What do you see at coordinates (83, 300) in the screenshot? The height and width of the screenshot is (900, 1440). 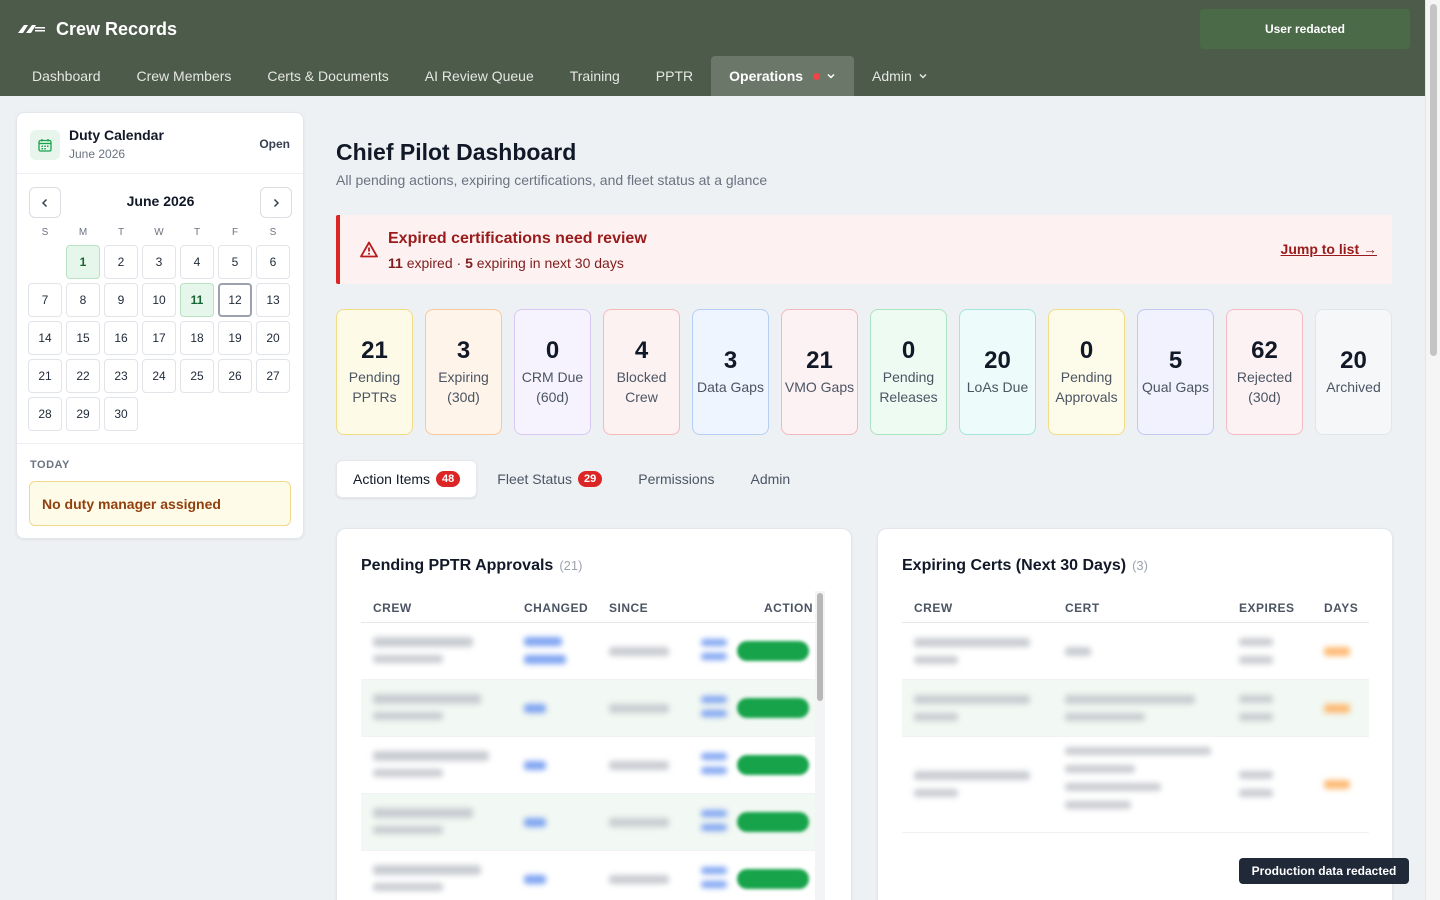 I see `calendar-day: 8` at bounding box center [83, 300].